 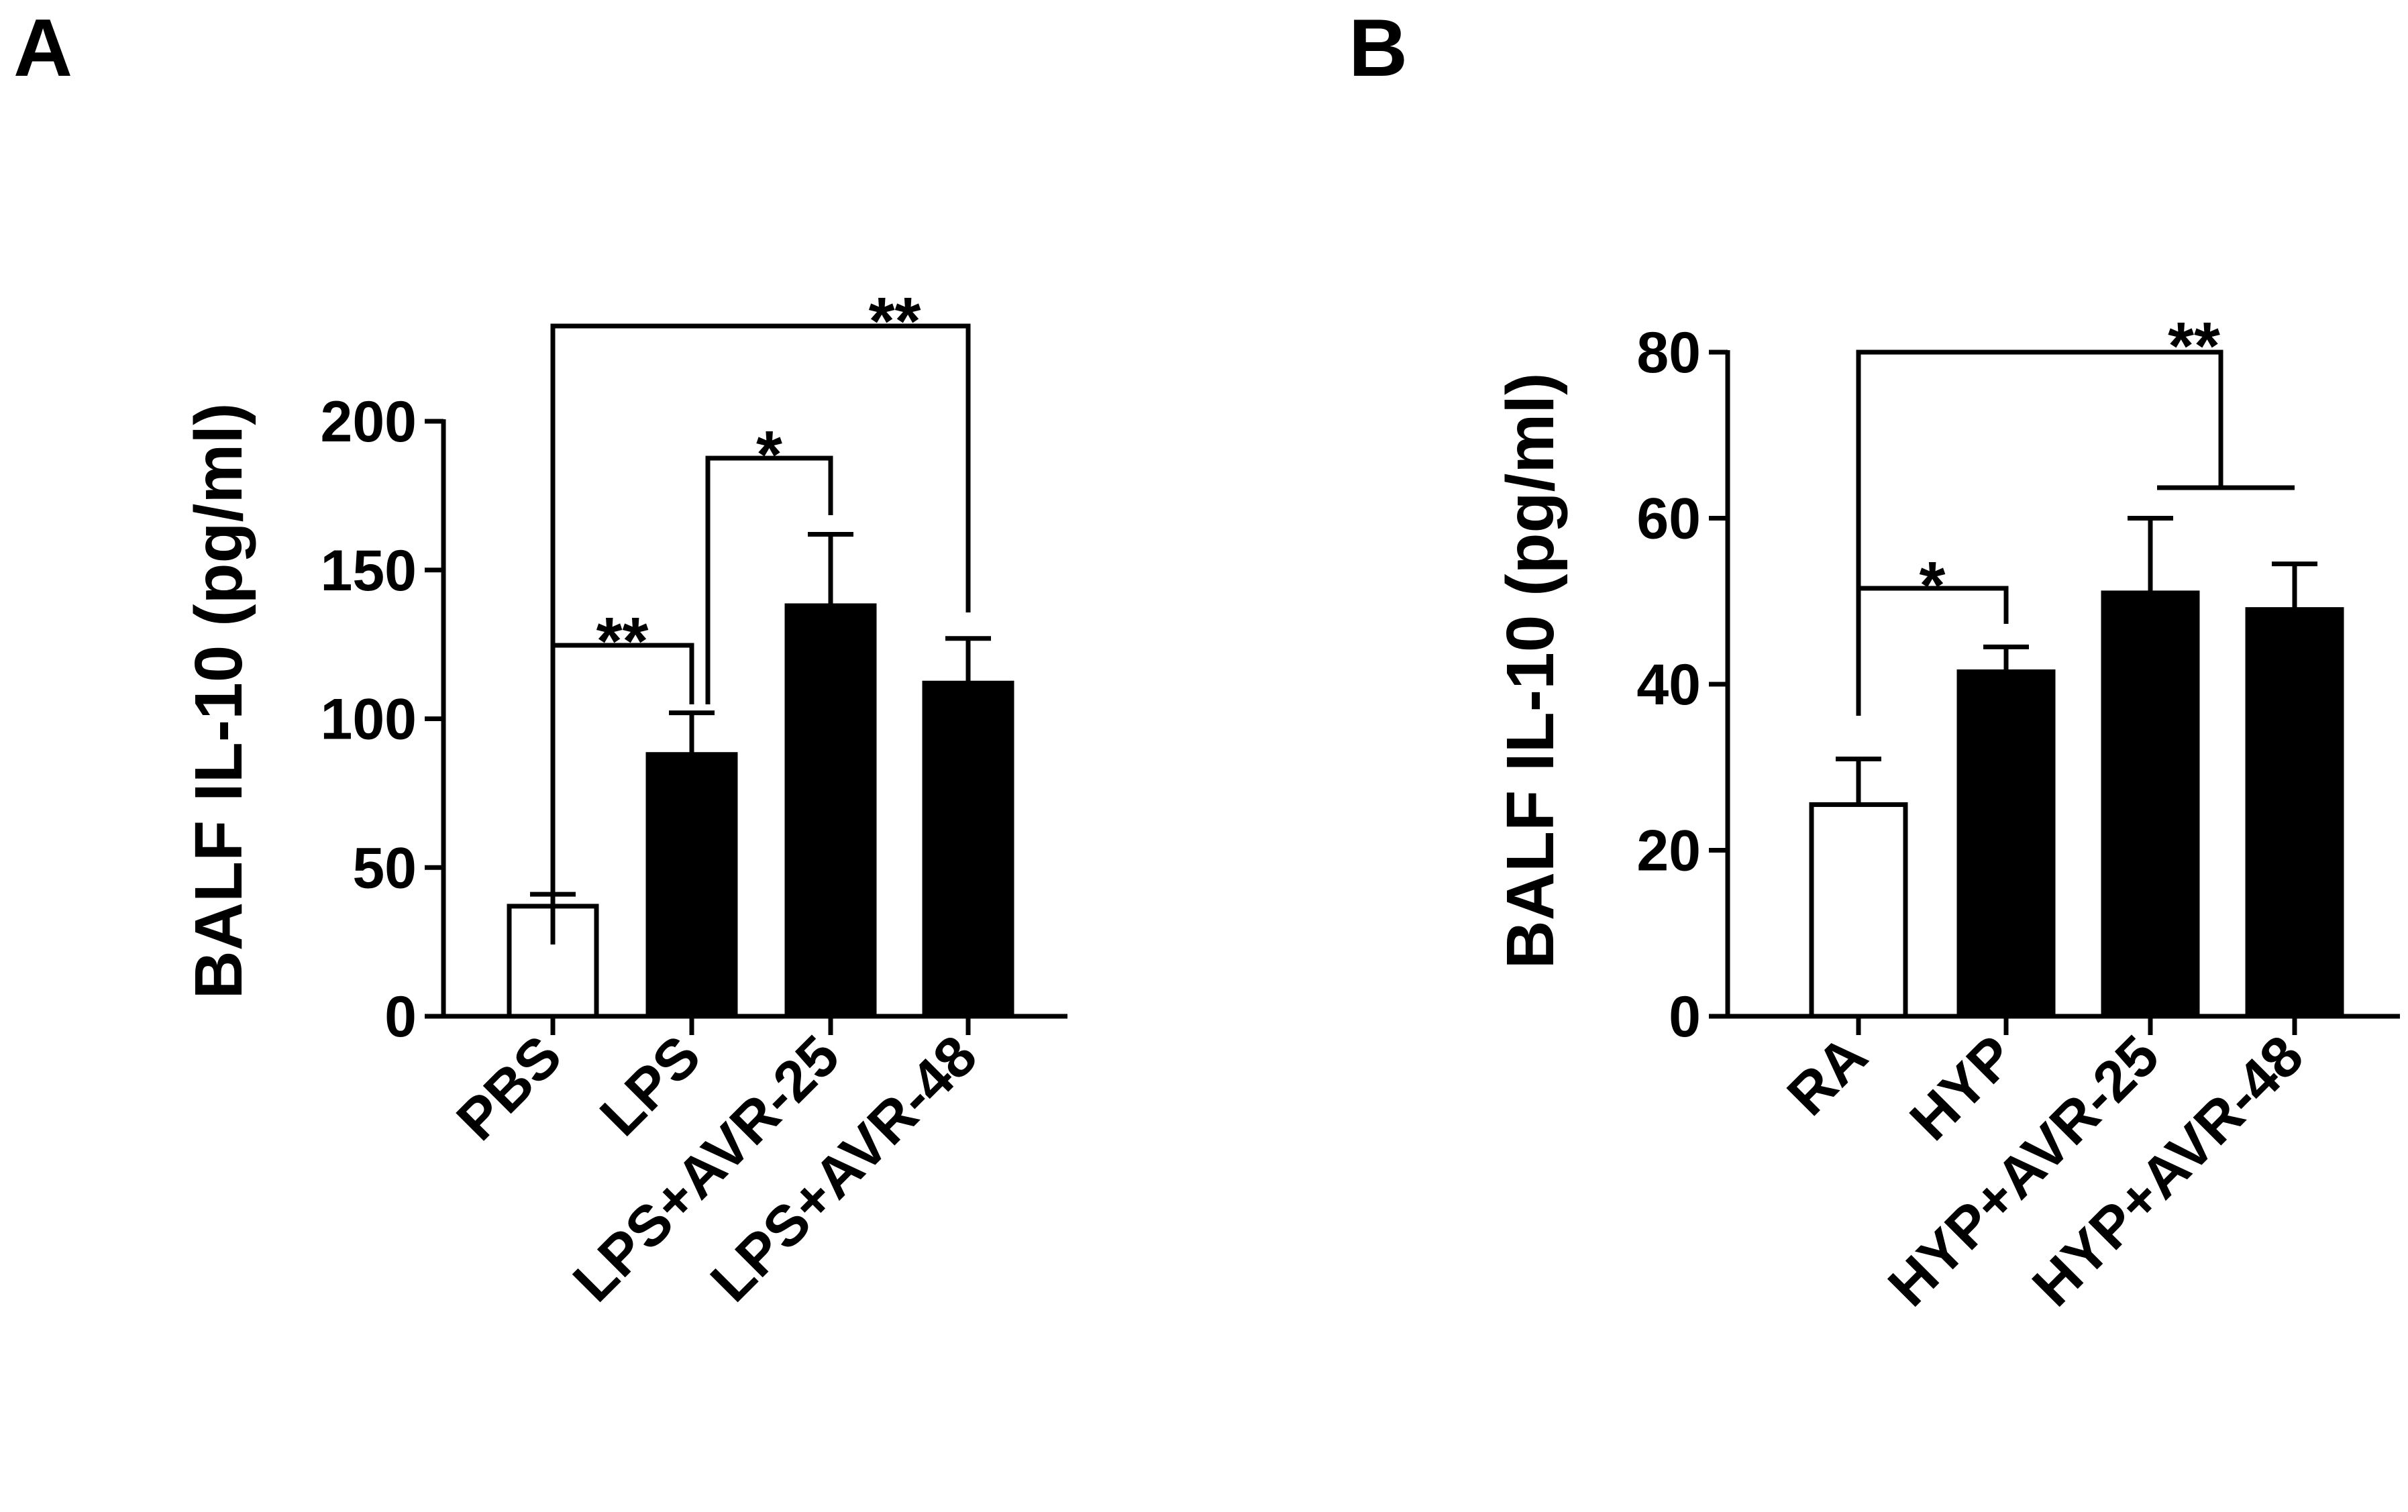 What do you see at coordinates (1378, 47) in the screenshot?
I see `panel-b-letter: B` at bounding box center [1378, 47].